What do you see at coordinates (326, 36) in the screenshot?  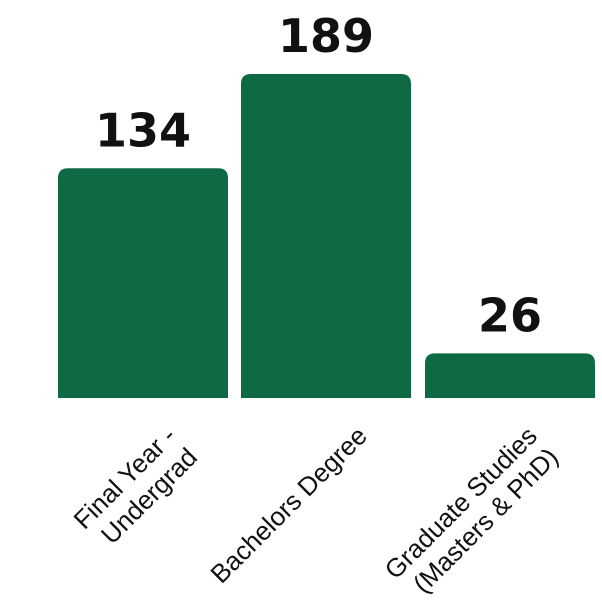 I see `value-label-1: 189` at bounding box center [326, 36].